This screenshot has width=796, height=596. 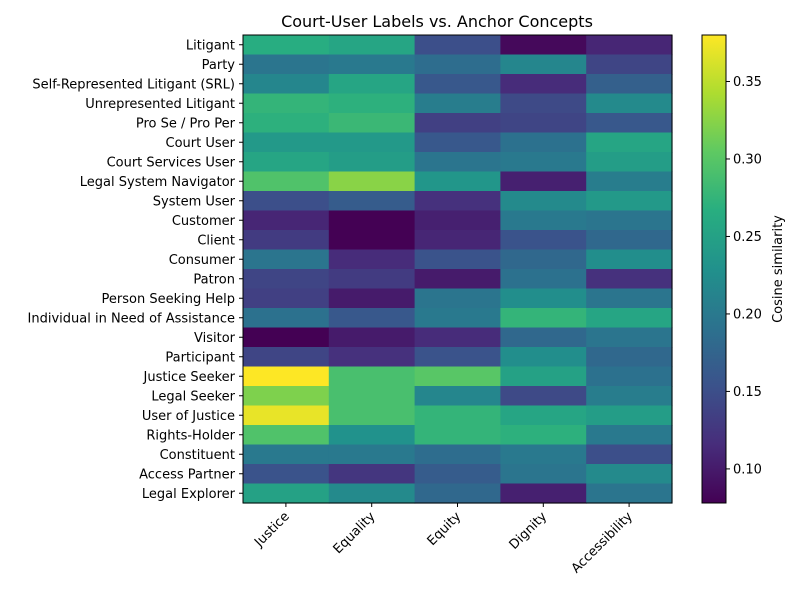 I want to click on colorbar-ticks: 0.10 0.15 0.20 0.25 0.30 0.35, so click(x=744, y=276).